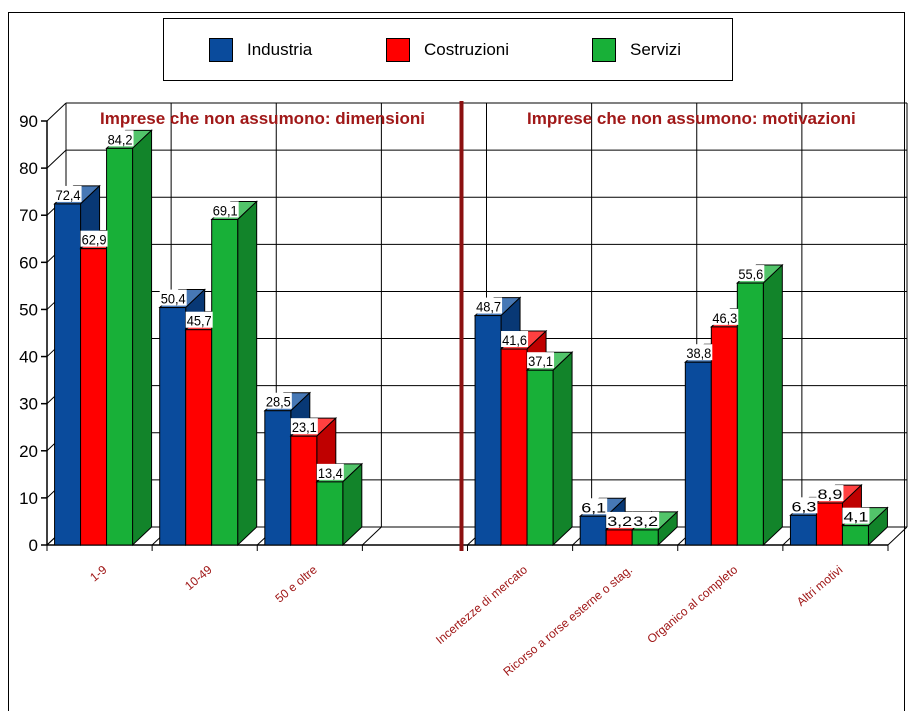  I want to click on data-label-text: 8,9, so click(829, 494).